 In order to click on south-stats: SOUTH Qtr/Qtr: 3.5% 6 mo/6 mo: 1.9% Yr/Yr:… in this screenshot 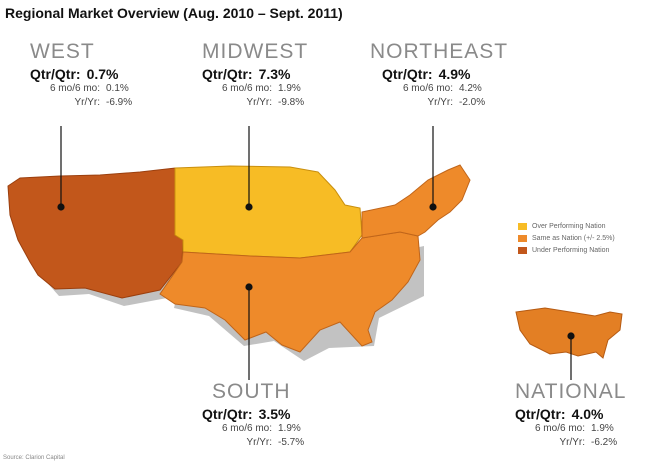, I will do `click(258, 415)`.